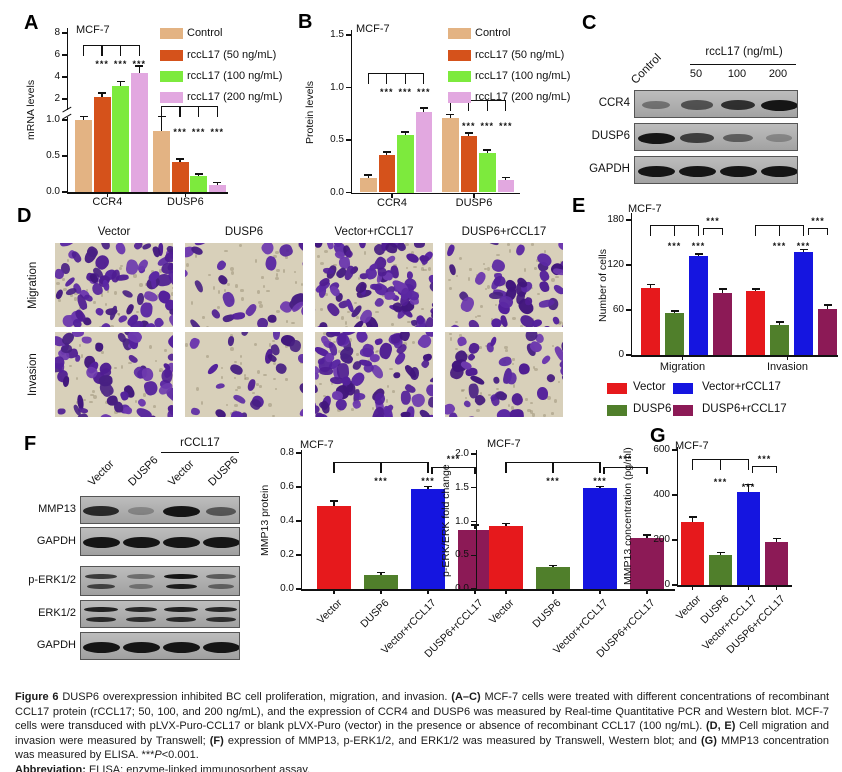 The image size is (842, 772). I want to click on panel-c-lane-header-underline, so click(743, 65).